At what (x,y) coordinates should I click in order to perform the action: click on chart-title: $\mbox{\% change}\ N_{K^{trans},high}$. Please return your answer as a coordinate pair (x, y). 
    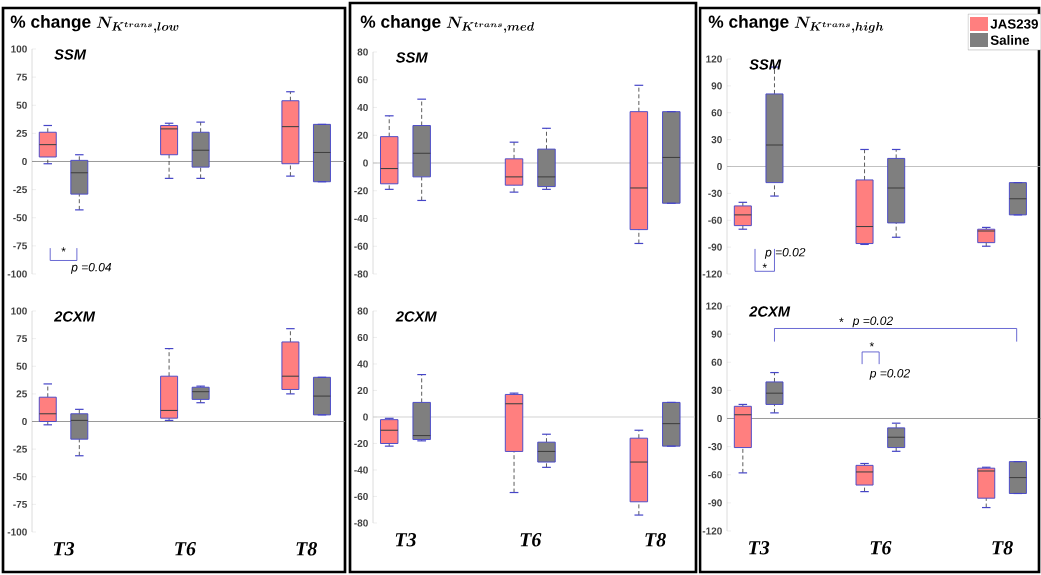
    Looking at the image, I should click on (796, 24).